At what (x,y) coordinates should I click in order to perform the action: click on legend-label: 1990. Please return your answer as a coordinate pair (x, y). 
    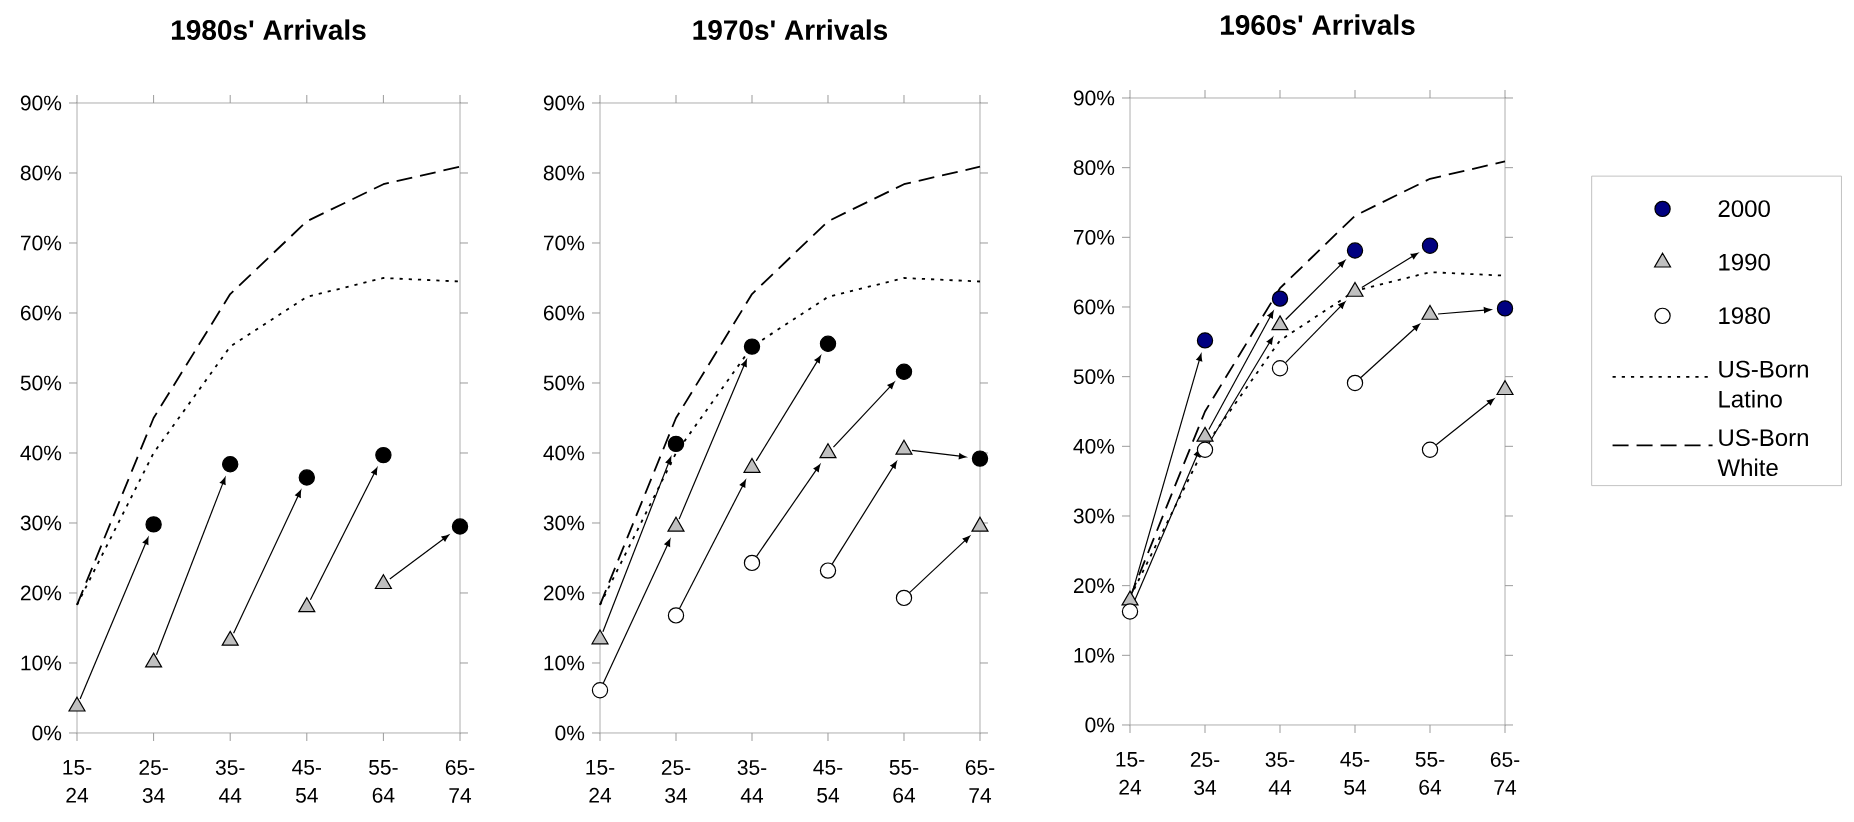
    Looking at the image, I should click on (1744, 262).